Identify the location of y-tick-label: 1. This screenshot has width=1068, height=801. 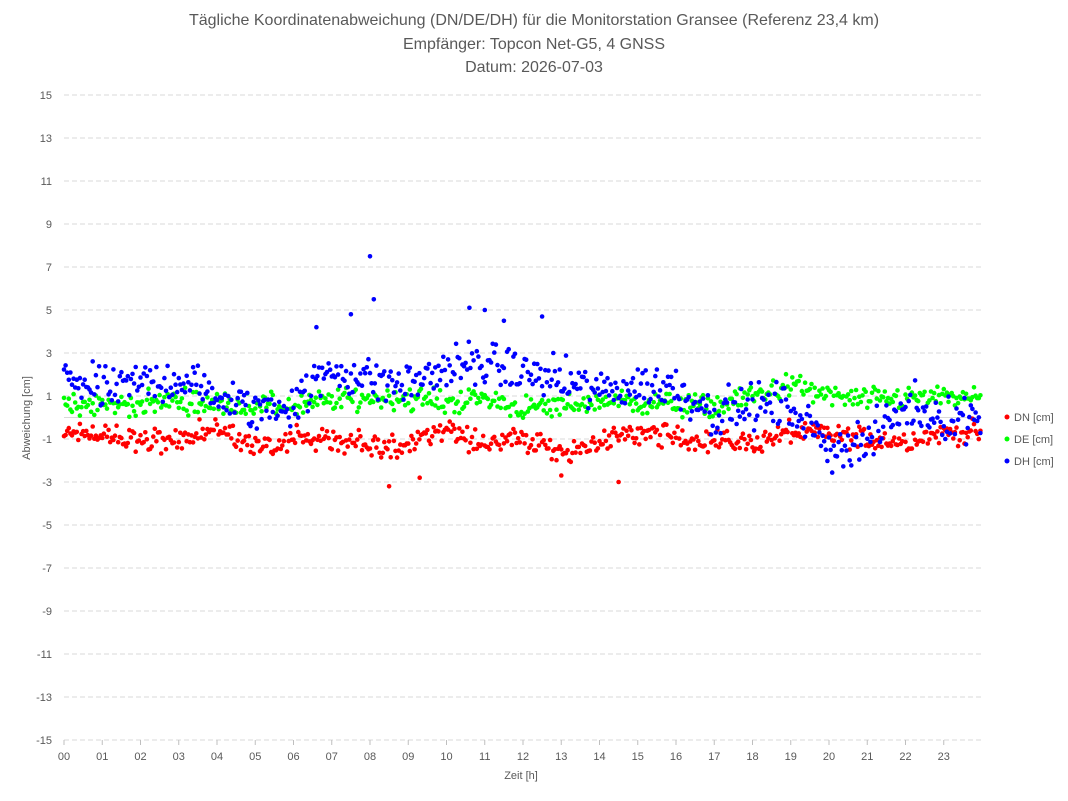
(49, 397).